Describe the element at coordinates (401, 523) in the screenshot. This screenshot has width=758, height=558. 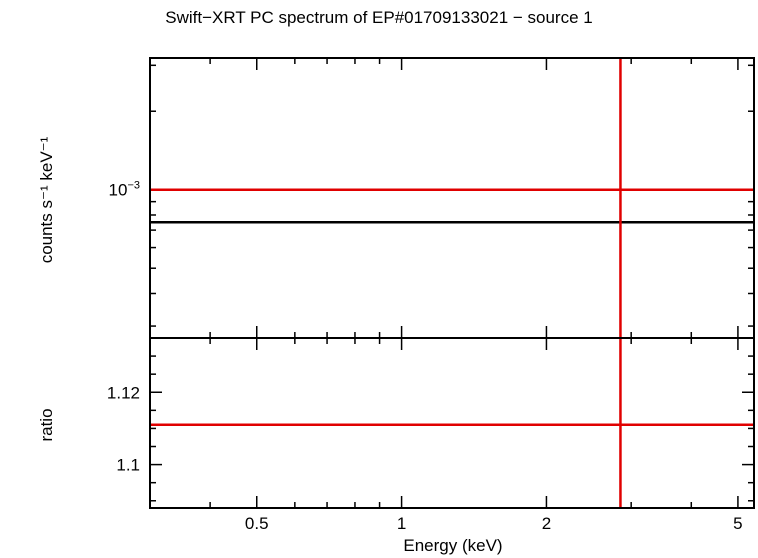
I see `x-tick-label: 1` at that location.